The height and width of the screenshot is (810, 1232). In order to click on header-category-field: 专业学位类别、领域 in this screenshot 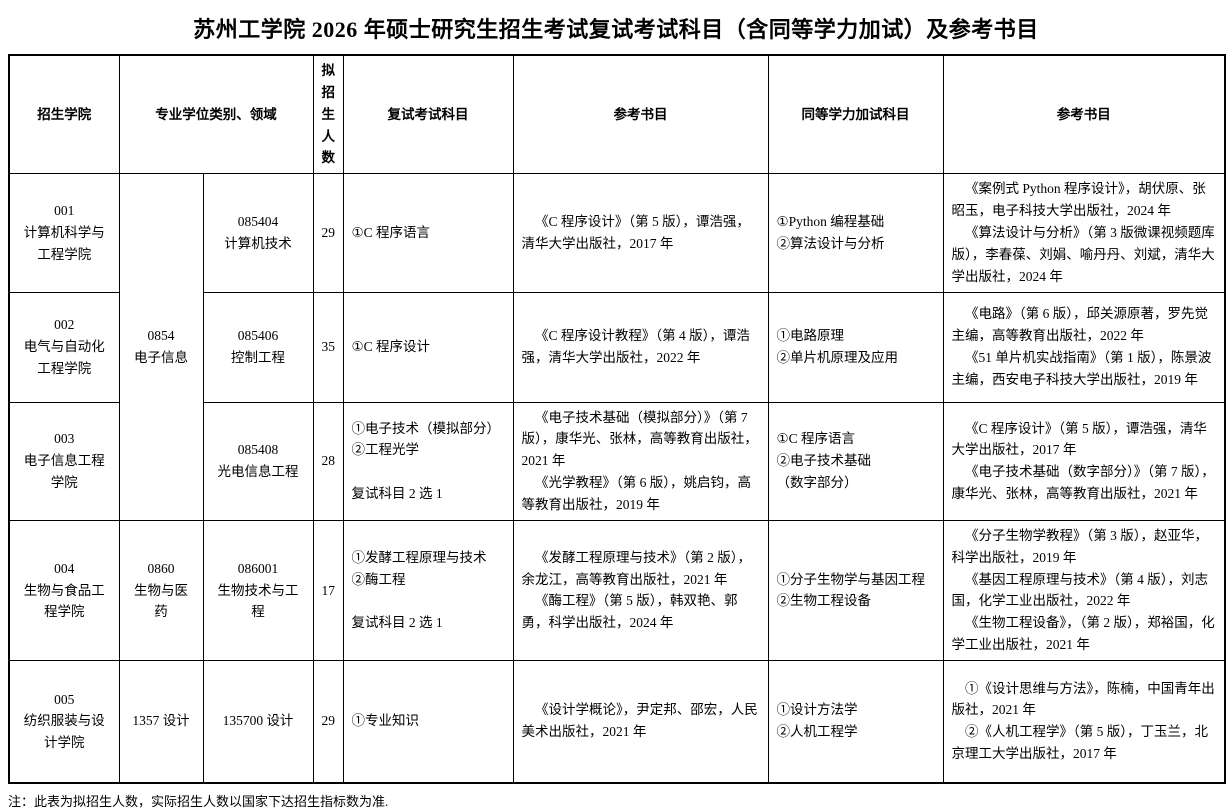, I will do `click(216, 114)`.